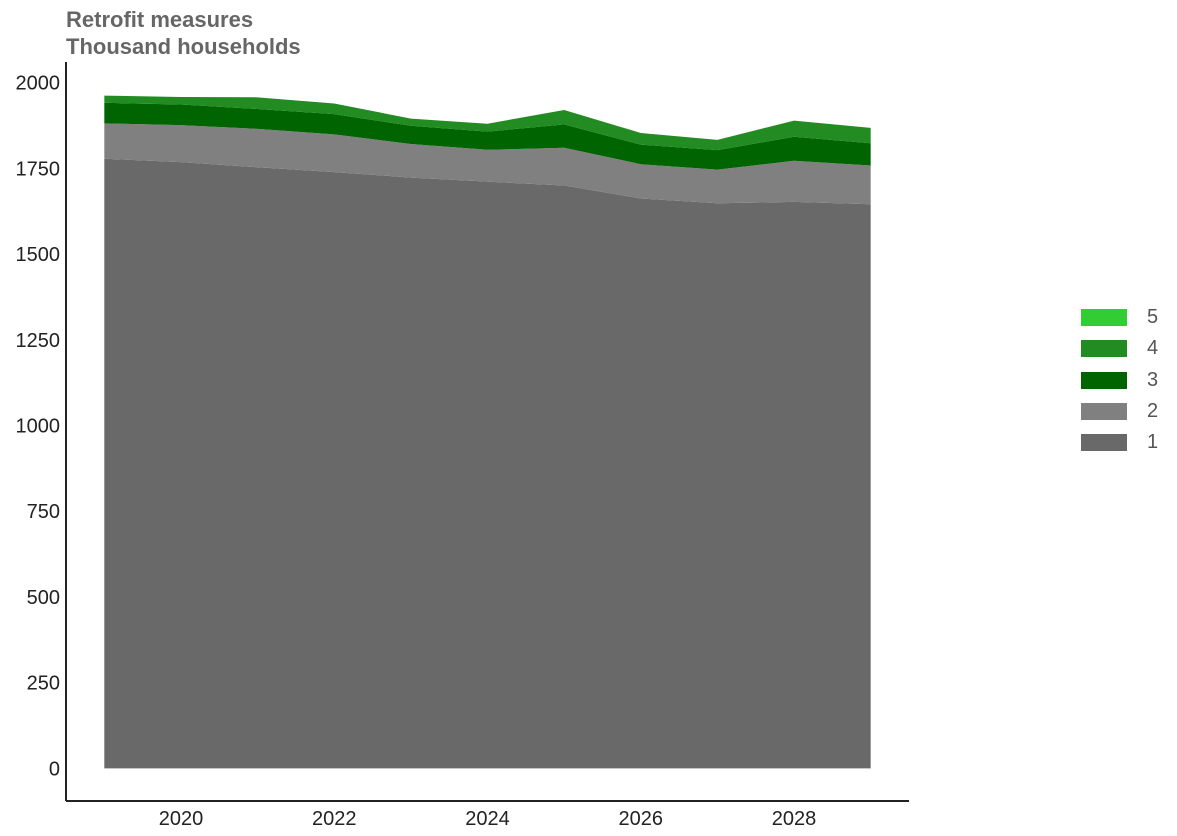 This screenshot has height=836, width=1177. What do you see at coordinates (38, 341) in the screenshot?
I see `y-tick-label: 1250` at bounding box center [38, 341].